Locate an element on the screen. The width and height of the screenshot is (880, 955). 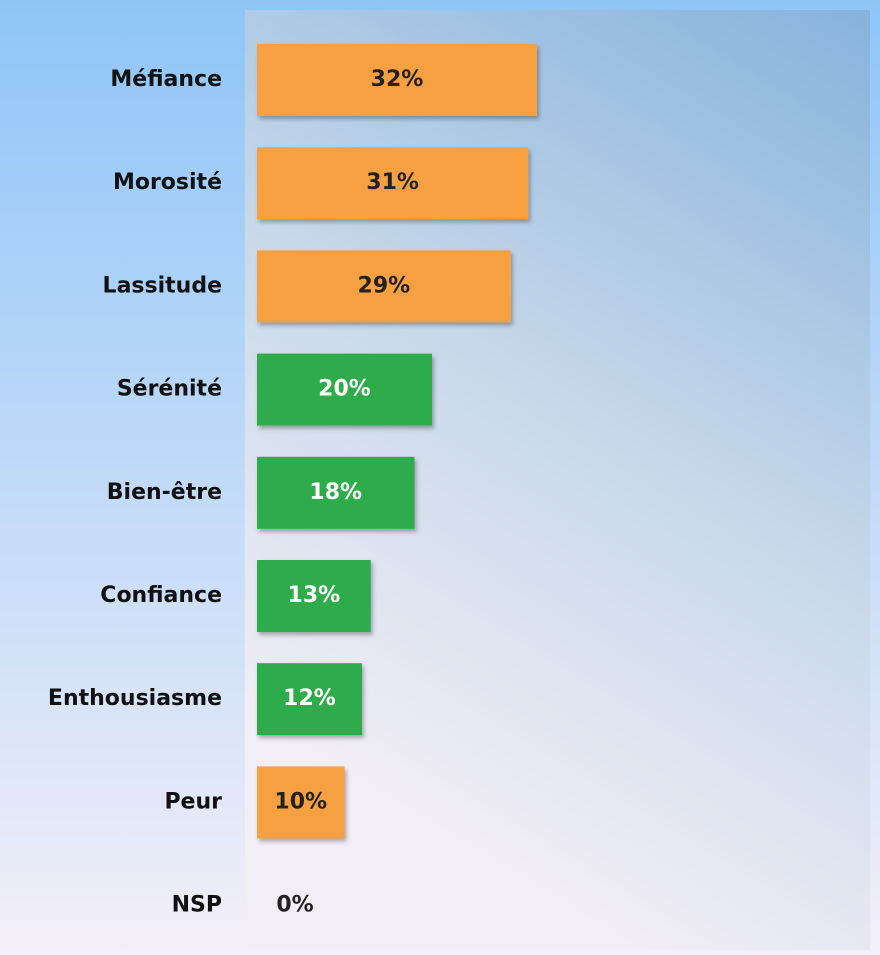
value-label: 18% is located at coordinates (335, 492).